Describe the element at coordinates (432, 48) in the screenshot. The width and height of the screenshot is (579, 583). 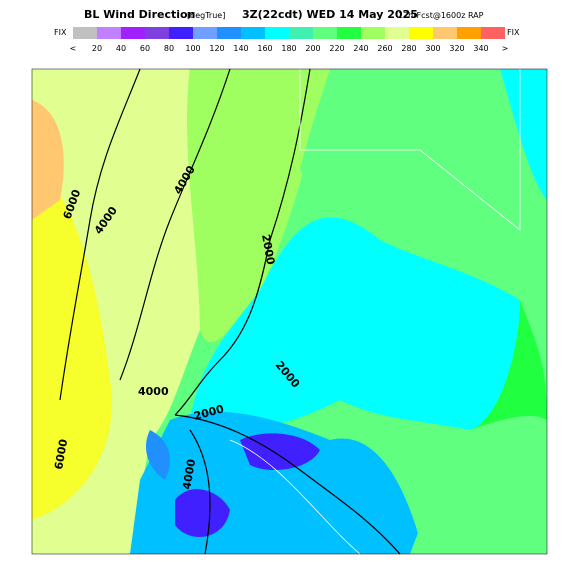
I see `colorbar-label: 300` at that location.